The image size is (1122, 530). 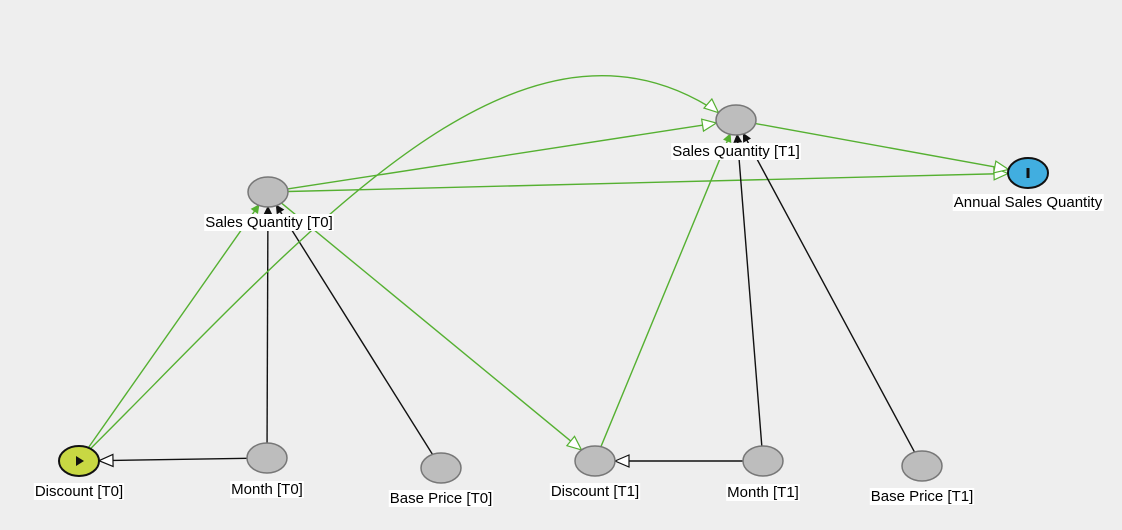 I want to click on node-label: Sales Quantity [T1], so click(x=736, y=151).